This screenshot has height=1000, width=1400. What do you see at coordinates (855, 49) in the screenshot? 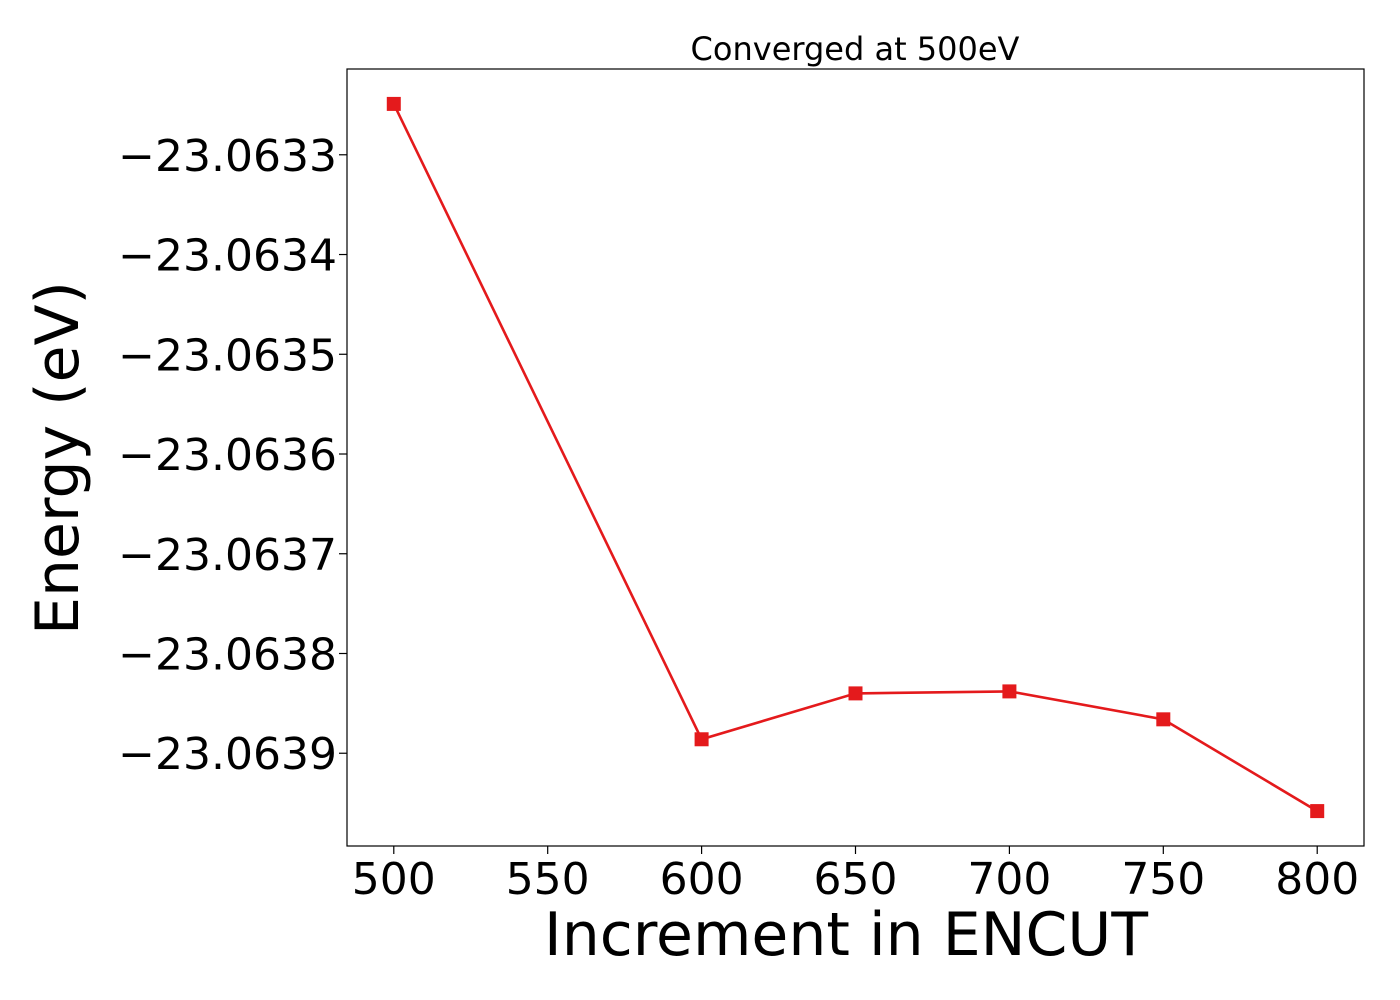
I see `chart-title: Converged at 500eV` at bounding box center [855, 49].